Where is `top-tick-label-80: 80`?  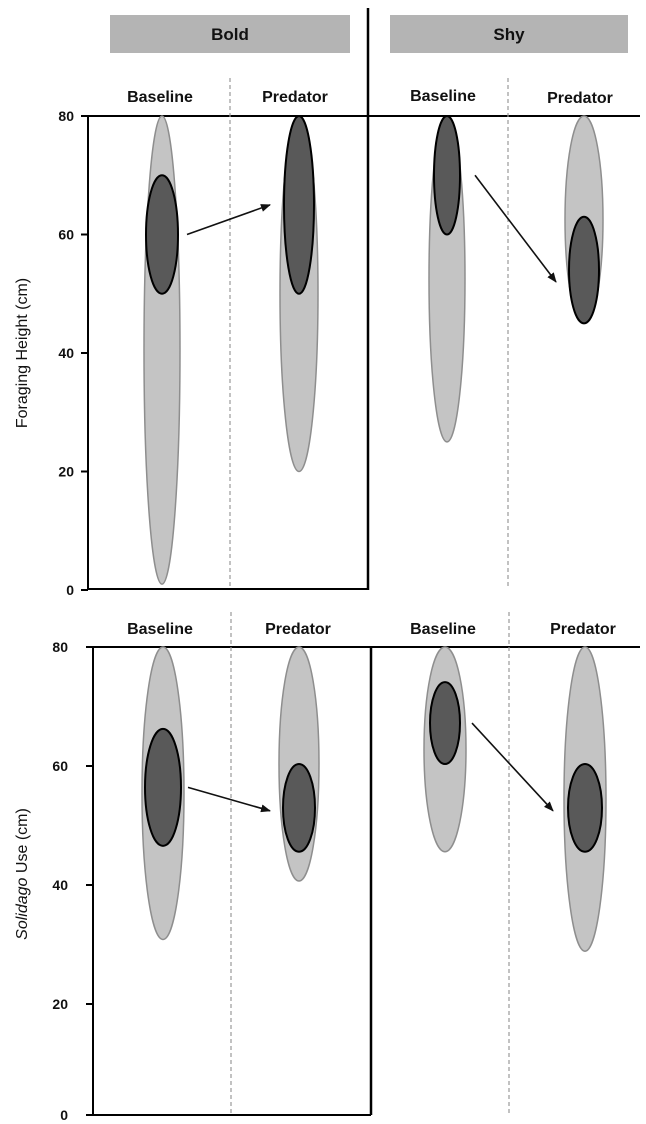 top-tick-label-80: 80 is located at coordinates (66, 116).